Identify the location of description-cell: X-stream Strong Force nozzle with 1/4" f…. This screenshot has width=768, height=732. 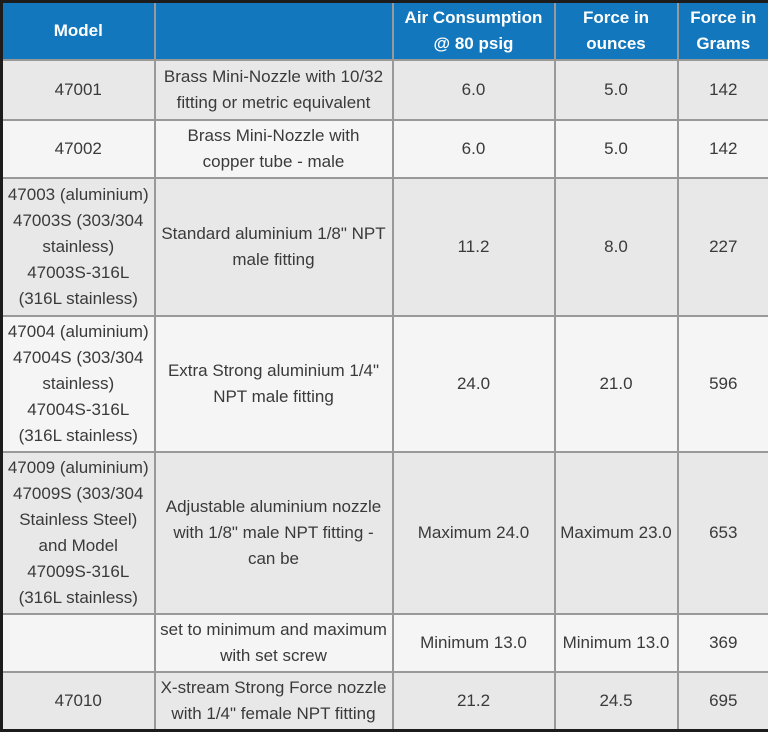
(274, 701).